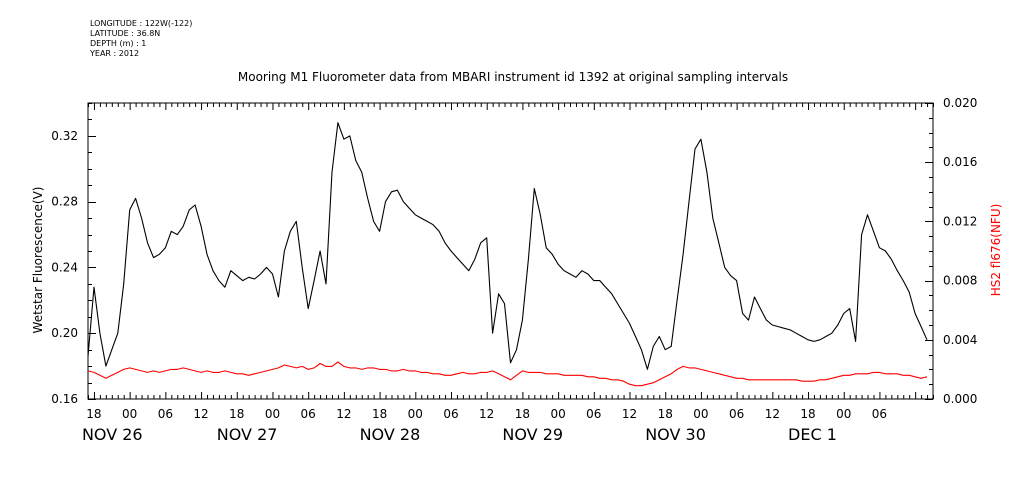  Describe the element at coordinates (675, 434) in the screenshot. I see `x-day-label: NOV 30` at that location.